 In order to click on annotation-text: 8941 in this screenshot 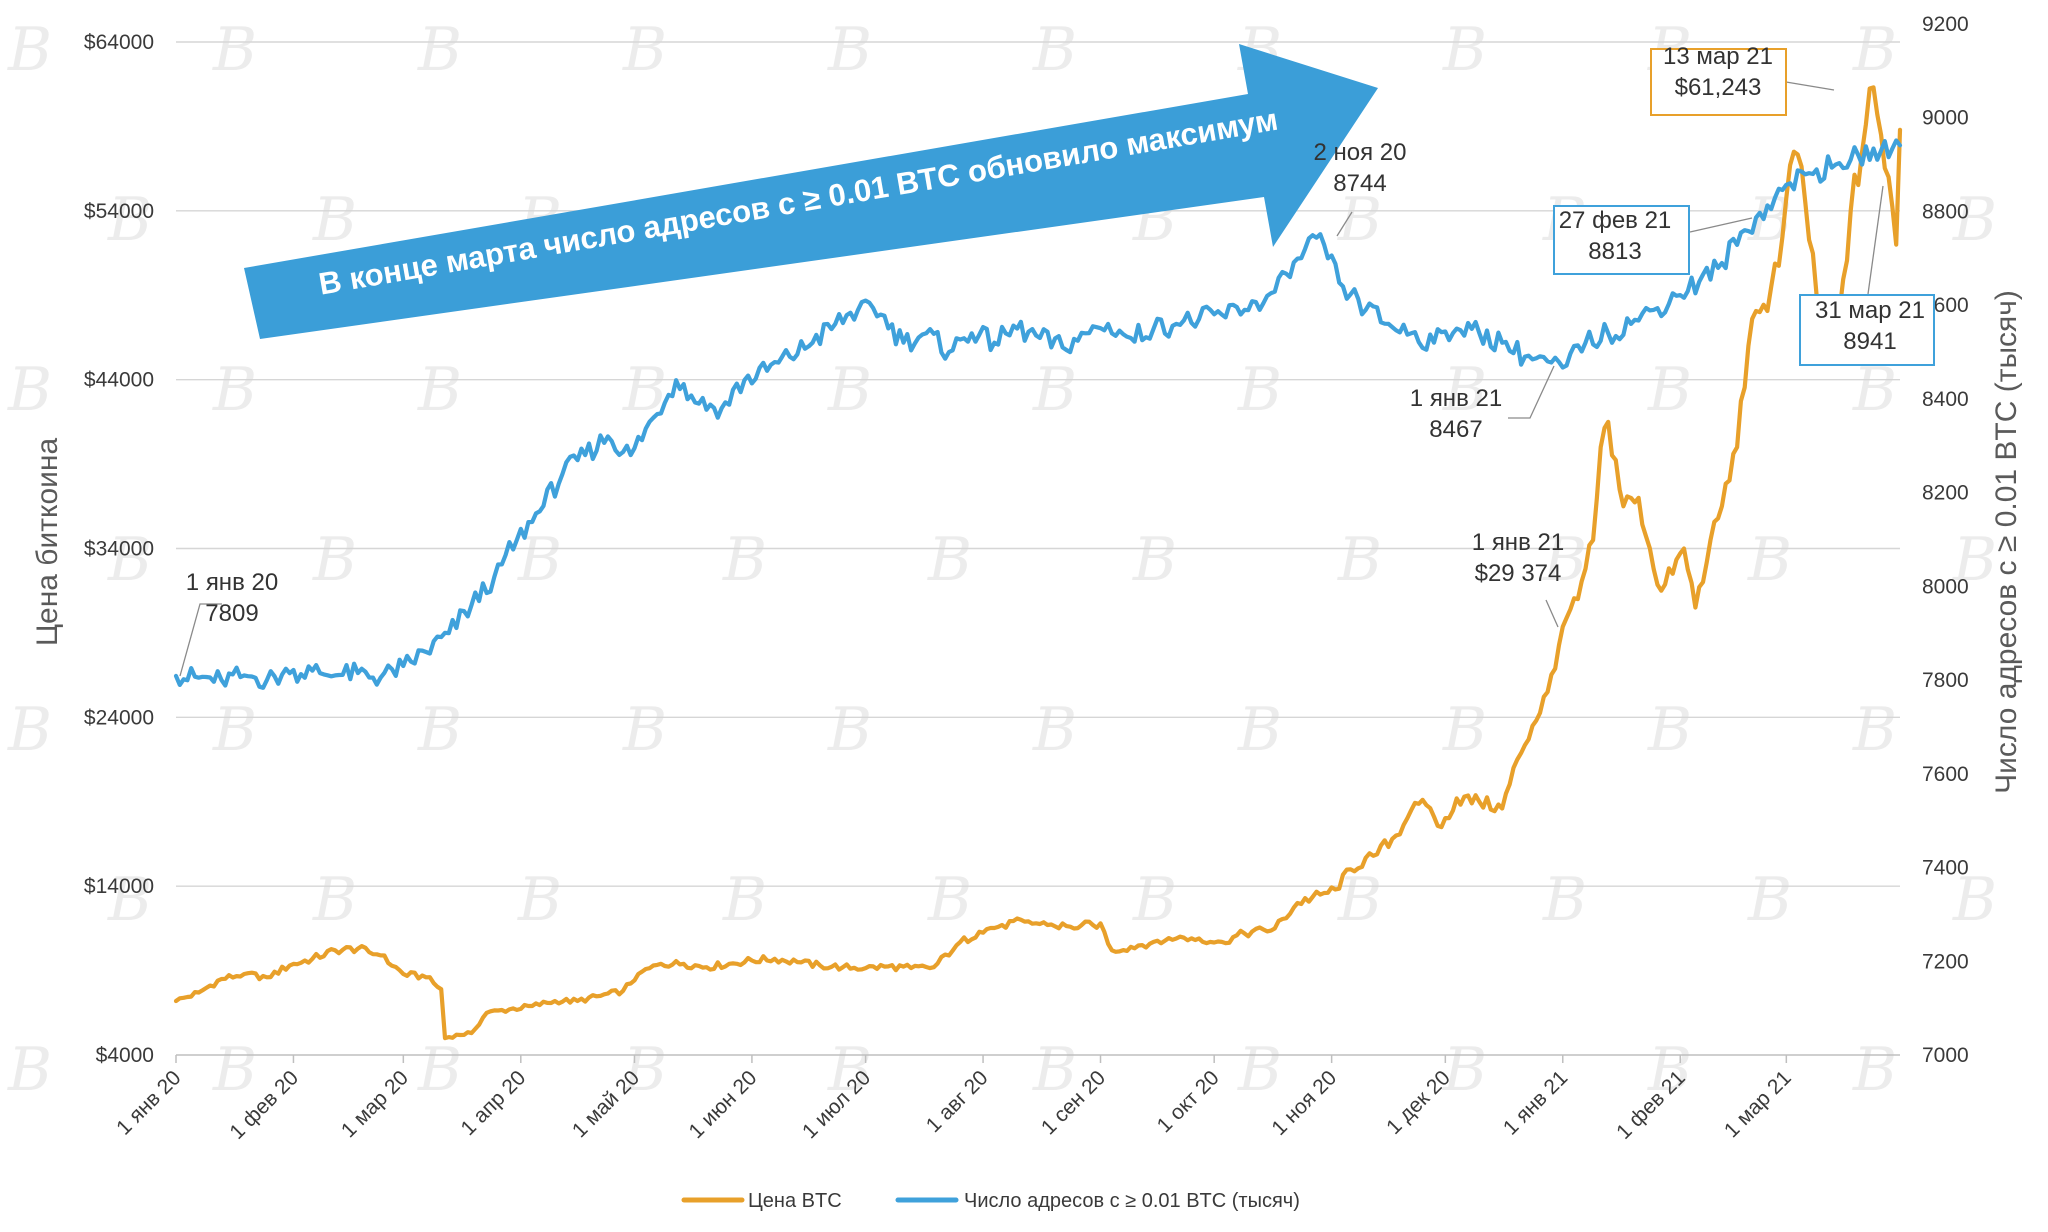, I will do `click(1869, 341)`.